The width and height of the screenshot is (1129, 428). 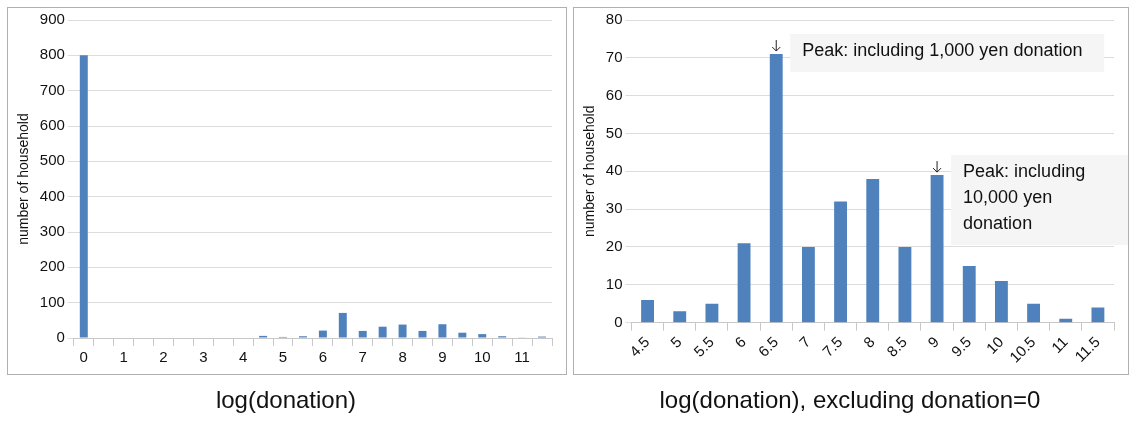 What do you see at coordinates (896, 346) in the screenshot?
I see `x-tick-label: 8.5` at bounding box center [896, 346].